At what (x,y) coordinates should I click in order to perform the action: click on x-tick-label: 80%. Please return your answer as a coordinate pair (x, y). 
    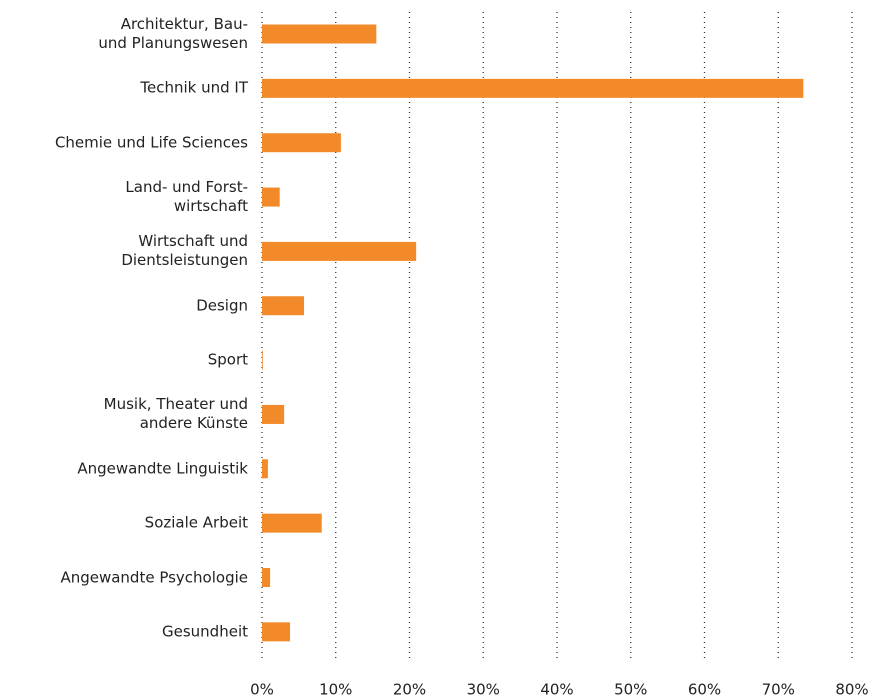
    Looking at the image, I should click on (852, 689).